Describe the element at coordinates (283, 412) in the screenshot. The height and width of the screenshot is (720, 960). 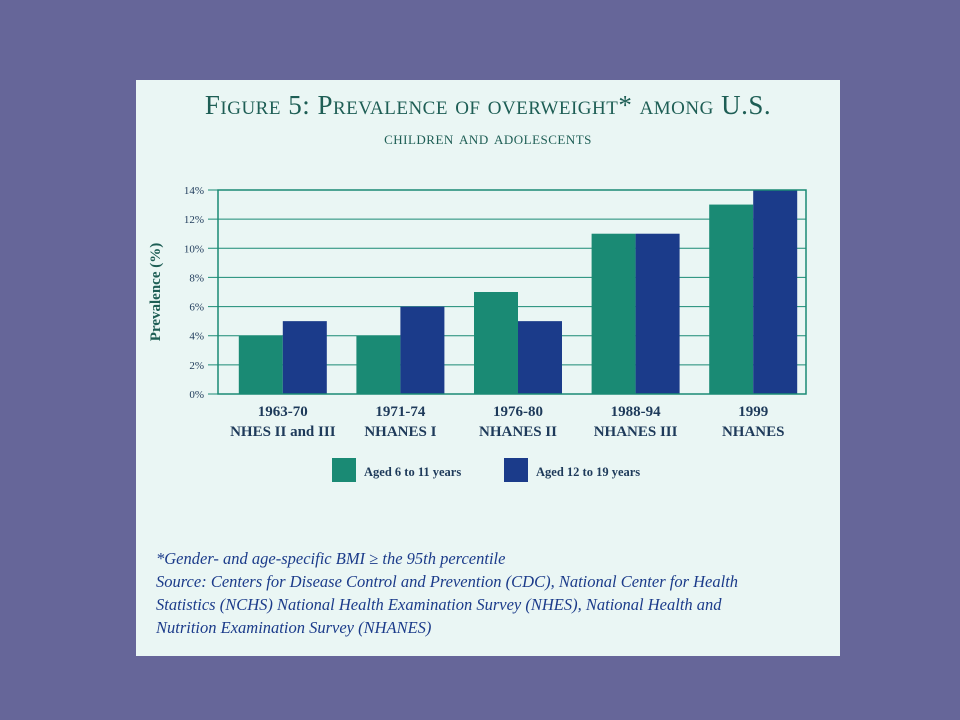
I see `x-tick-label: 1963-70` at that location.